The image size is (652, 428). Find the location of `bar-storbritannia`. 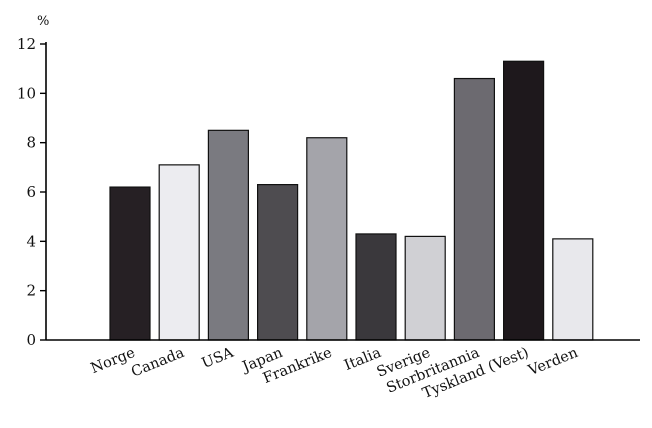

bar-storbritannia is located at coordinates (474, 209).